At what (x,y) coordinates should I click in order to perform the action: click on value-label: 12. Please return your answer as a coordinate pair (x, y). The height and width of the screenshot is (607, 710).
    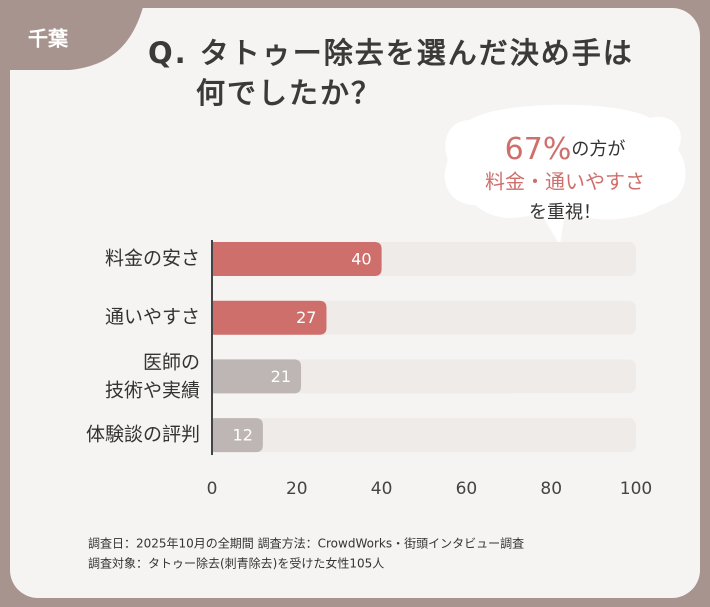
    Looking at the image, I should click on (243, 435).